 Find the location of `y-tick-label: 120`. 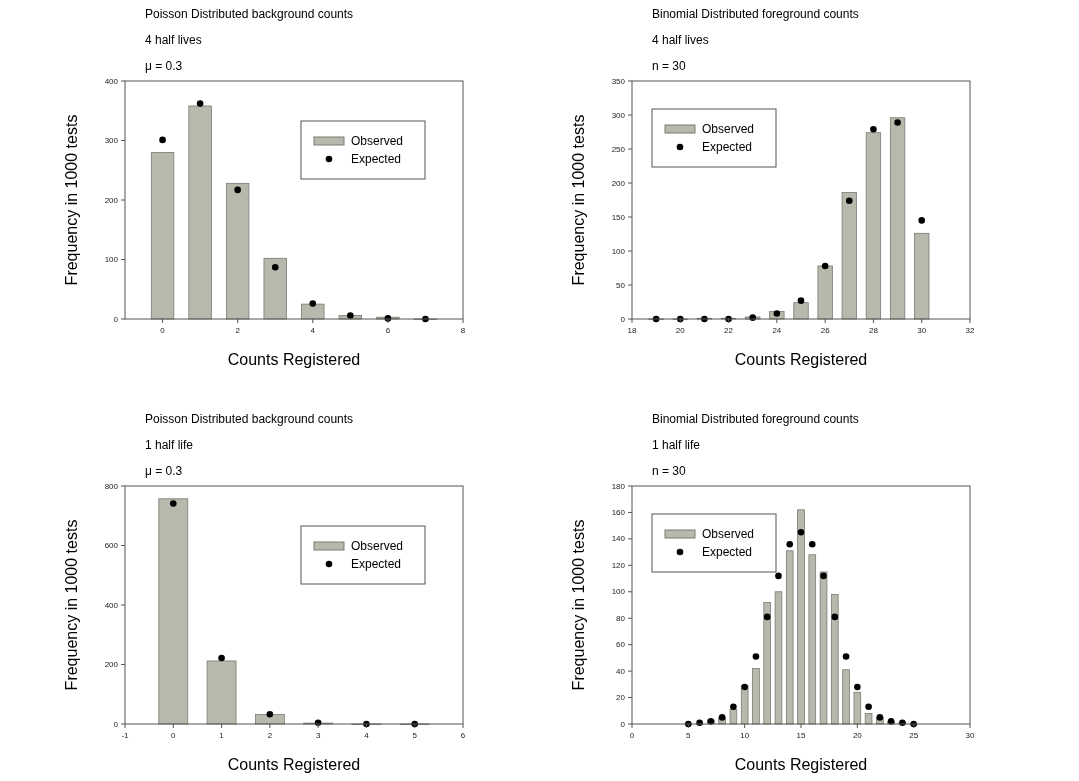

y-tick-label: 120 is located at coordinates (618, 565).